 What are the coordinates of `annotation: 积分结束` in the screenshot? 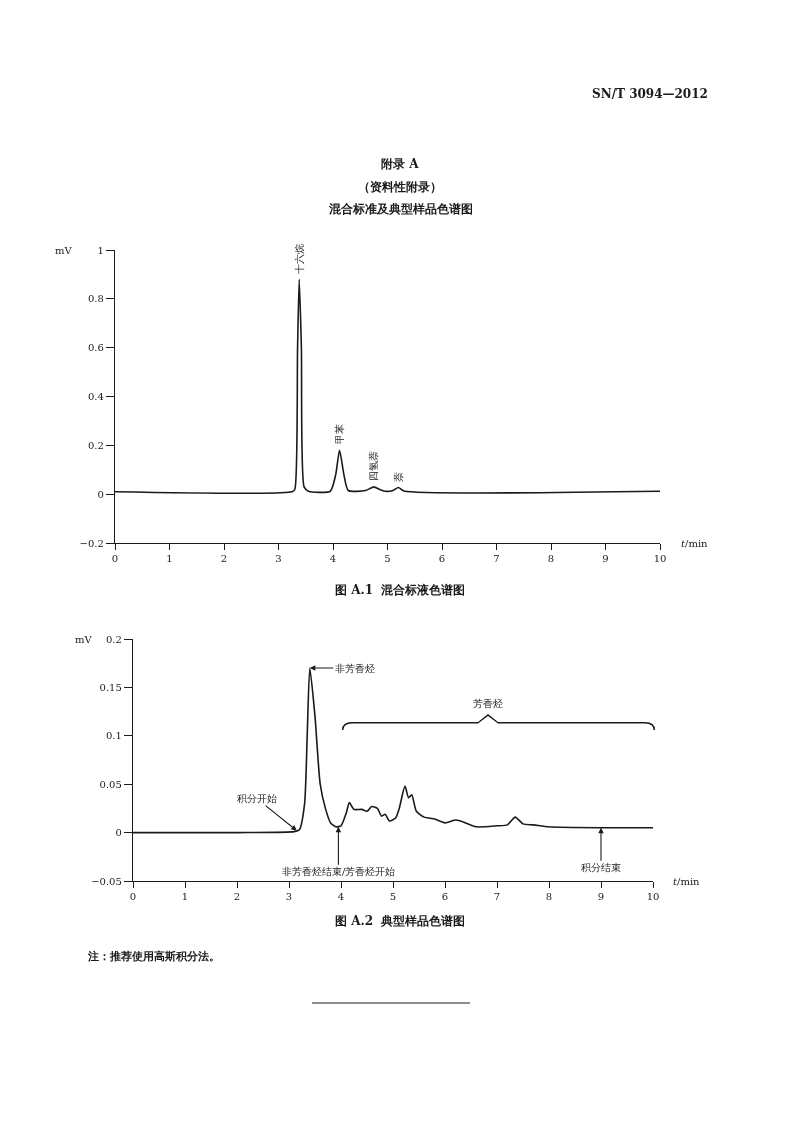 It's located at (601, 867).